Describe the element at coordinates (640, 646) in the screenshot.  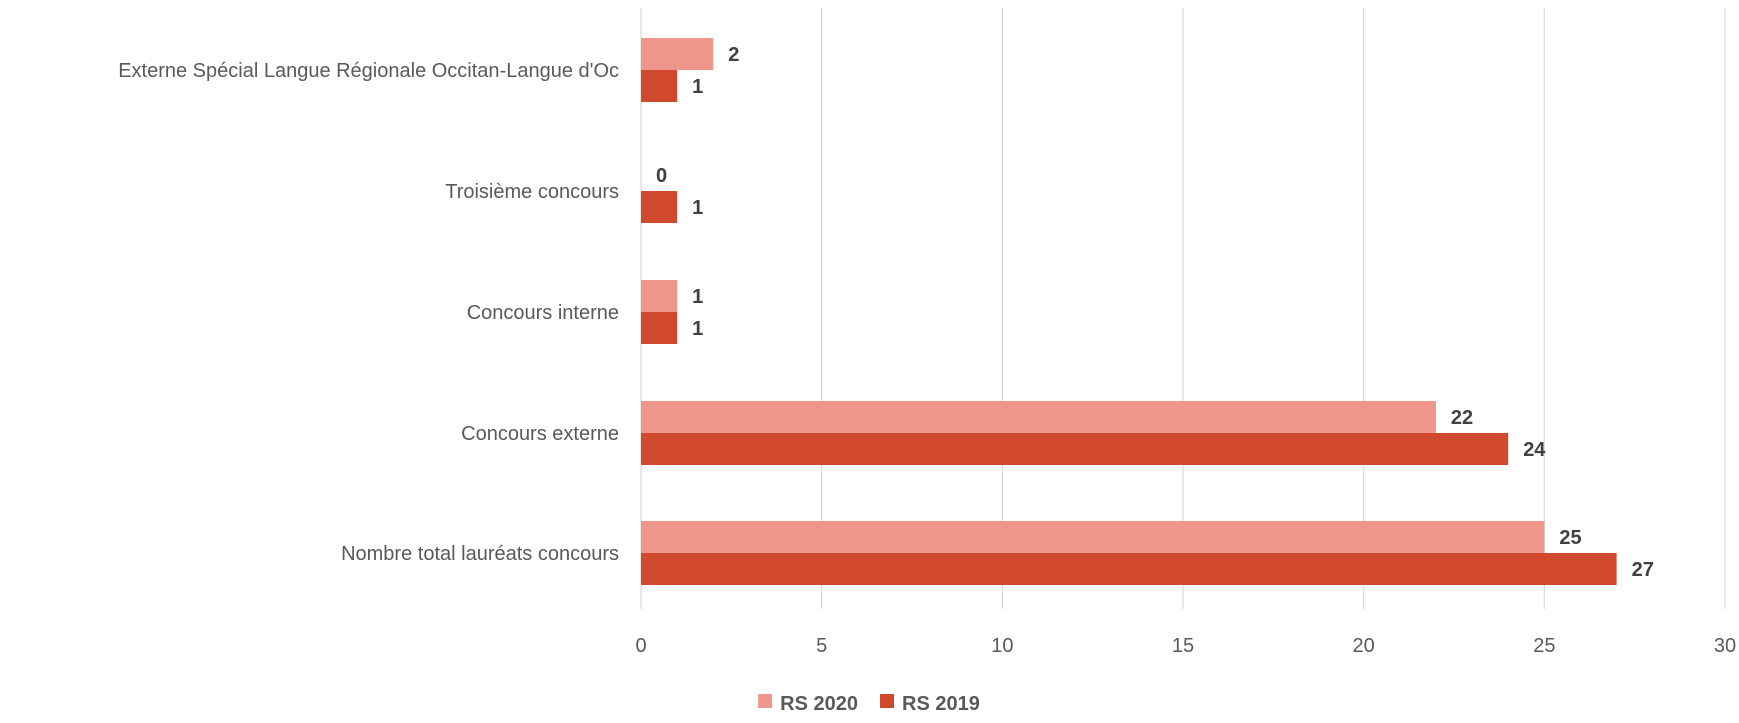
I see `x-tick-label: 0` at that location.